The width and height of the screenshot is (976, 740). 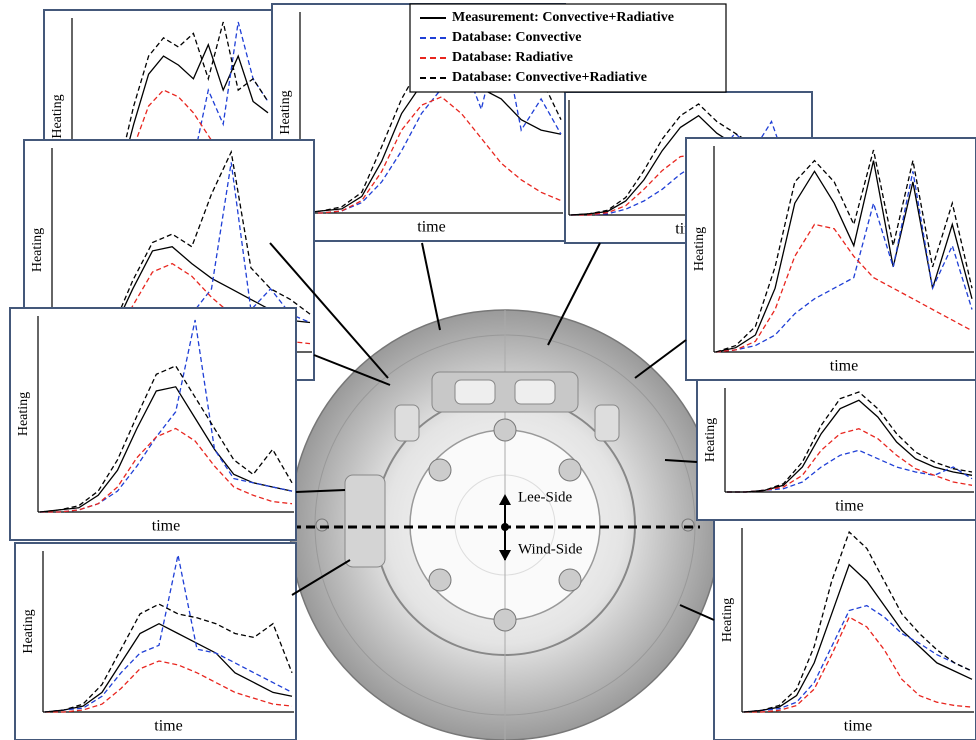 What do you see at coordinates (549, 77) in the screenshot?
I see `legend-label: Database: Convective+Radiative` at bounding box center [549, 77].